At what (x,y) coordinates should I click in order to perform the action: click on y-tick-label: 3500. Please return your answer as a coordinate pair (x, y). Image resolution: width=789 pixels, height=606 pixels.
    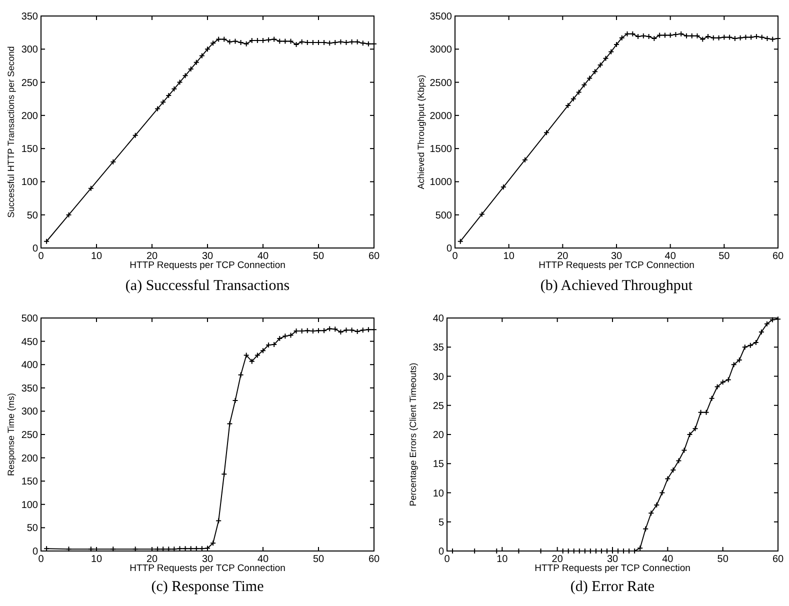
    Looking at the image, I should click on (441, 17).